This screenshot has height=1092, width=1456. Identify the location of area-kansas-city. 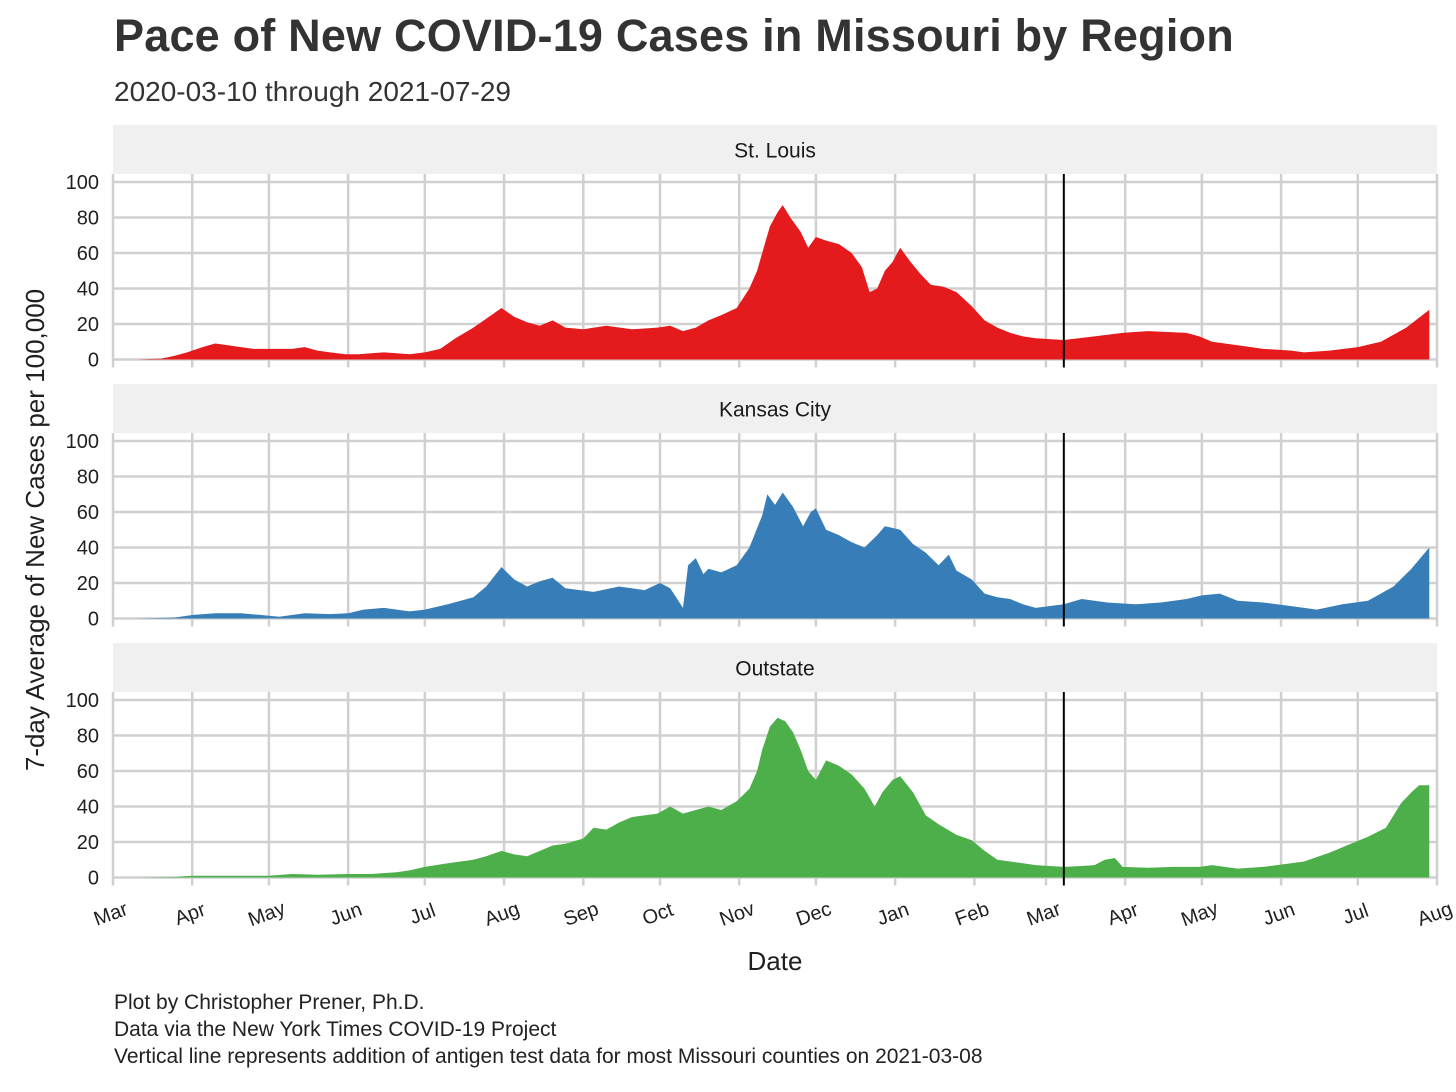
(783, 555).